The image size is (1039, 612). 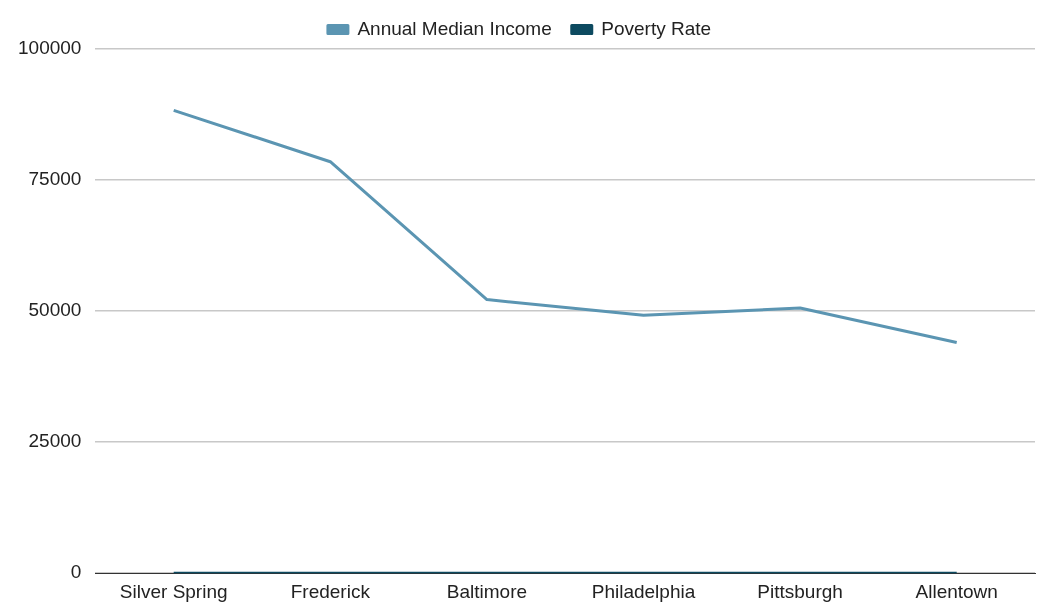 What do you see at coordinates (76, 572) in the screenshot?
I see `y-tick-label: 0` at bounding box center [76, 572].